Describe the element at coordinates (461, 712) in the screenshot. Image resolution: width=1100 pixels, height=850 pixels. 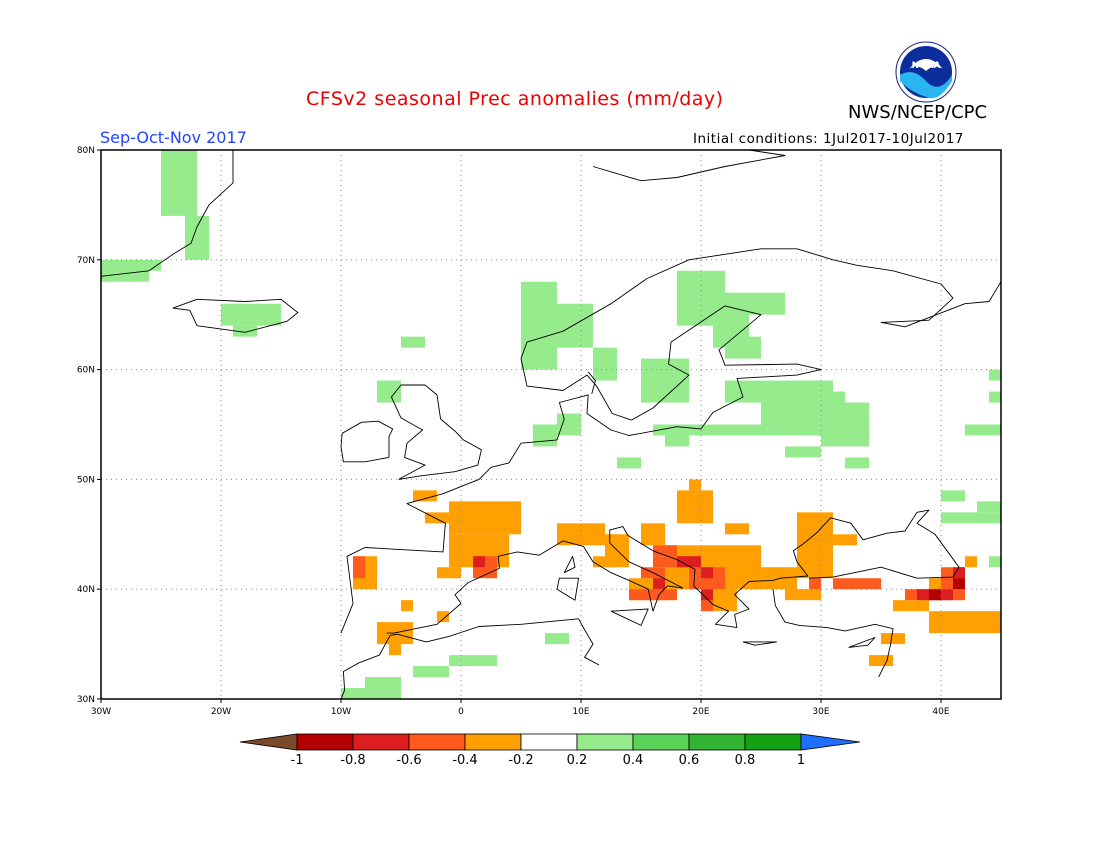
I see `lon-tick-label: 0` at that location.